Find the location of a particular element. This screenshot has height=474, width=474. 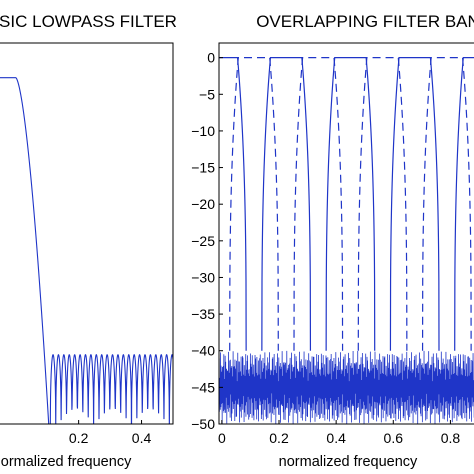

right-x-tick-label: 0.8 is located at coordinates (451, 438).